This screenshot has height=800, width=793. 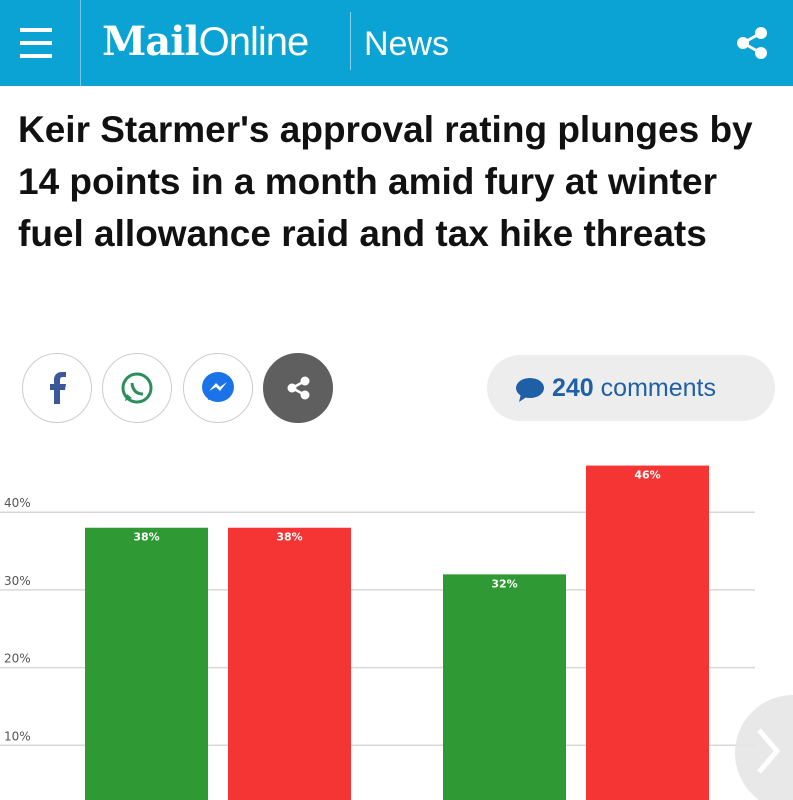 I want to click on comments-button, so click(x=631, y=388).